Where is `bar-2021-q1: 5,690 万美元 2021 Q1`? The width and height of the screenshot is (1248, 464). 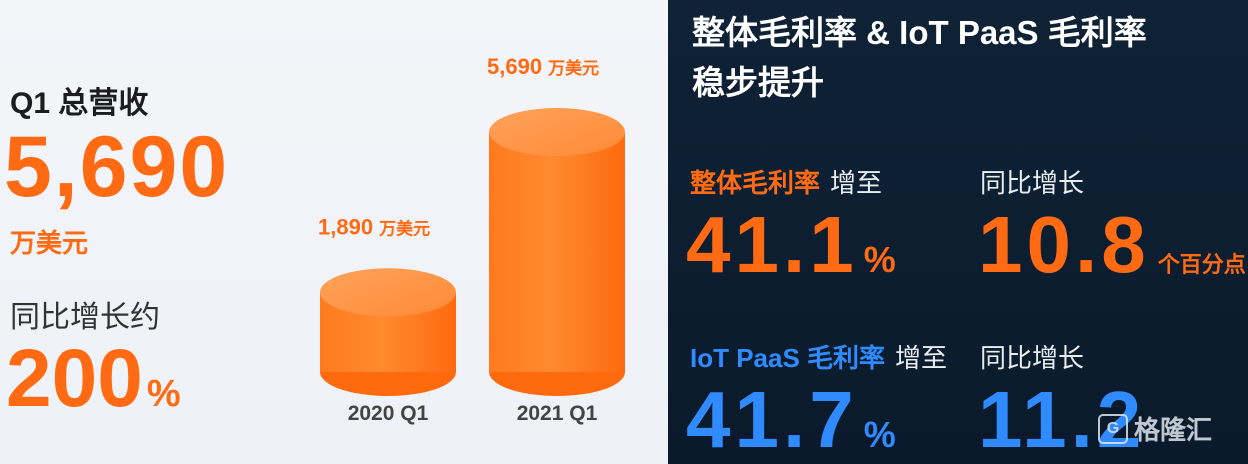
bar-2021-q1: 5,690 万美元 2021 Q1 is located at coordinates (556, 239).